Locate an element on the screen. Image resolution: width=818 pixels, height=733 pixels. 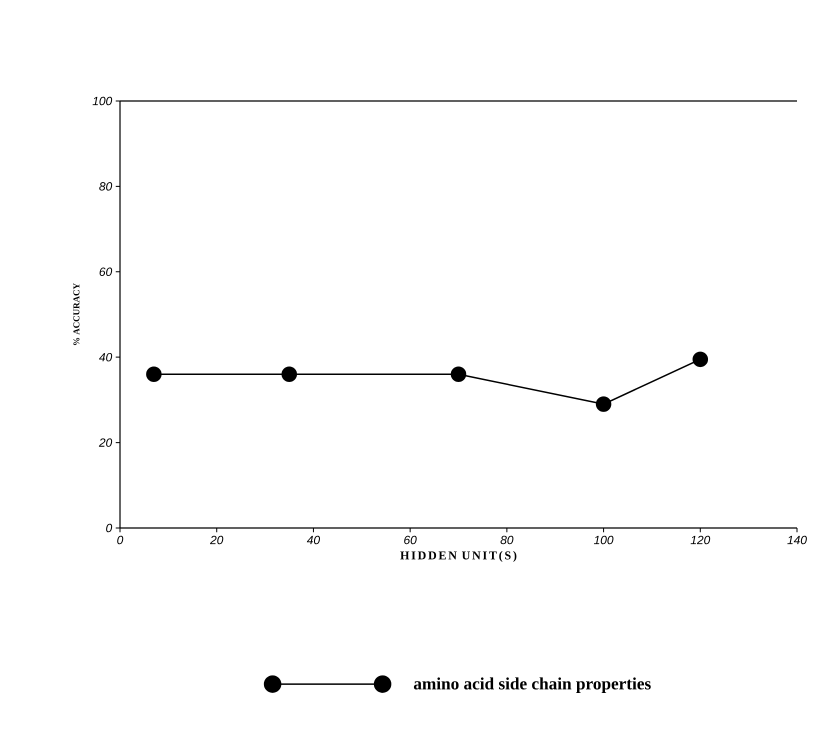
x-tick-label: 60 is located at coordinates (410, 540).